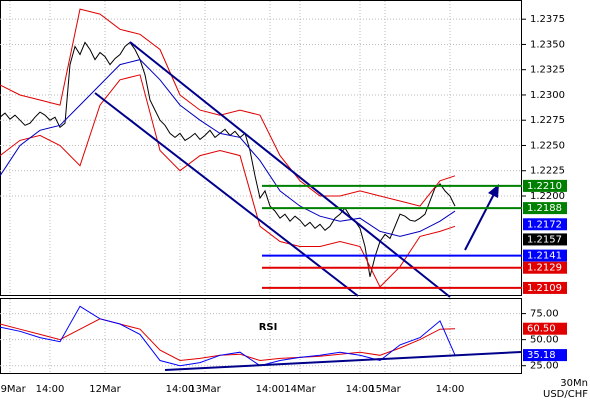 This screenshot has height=400, width=590. What do you see at coordinates (493, 191) in the screenshot?
I see `arrow-head` at bounding box center [493, 191].